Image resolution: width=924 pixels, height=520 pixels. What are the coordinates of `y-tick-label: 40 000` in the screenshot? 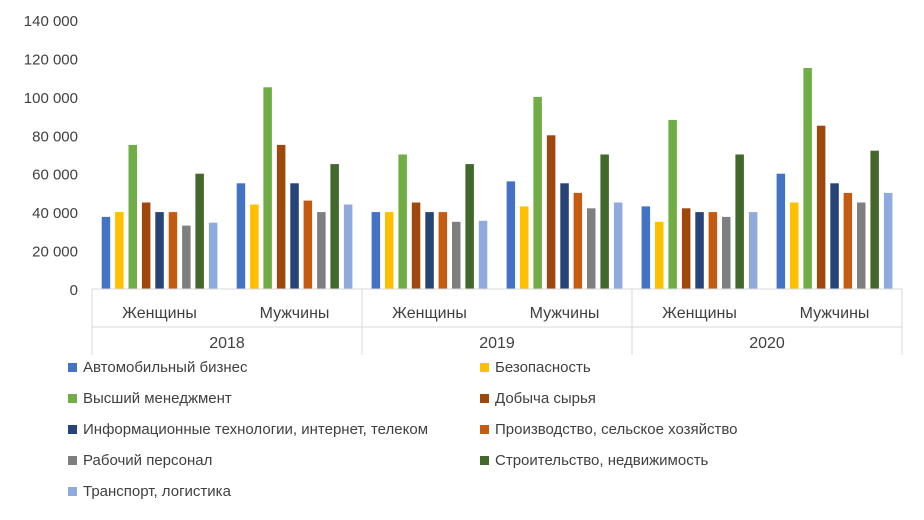 It's located at (55, 213).